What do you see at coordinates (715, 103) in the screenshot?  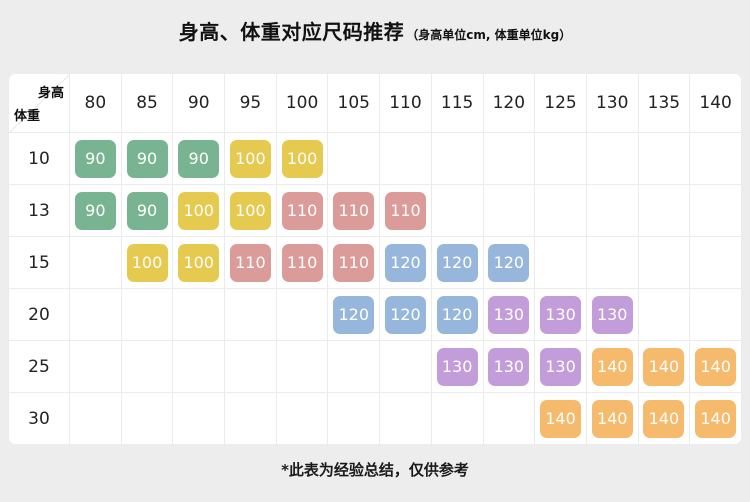 I see `column-header: 140` at bounding box center [715, 103].